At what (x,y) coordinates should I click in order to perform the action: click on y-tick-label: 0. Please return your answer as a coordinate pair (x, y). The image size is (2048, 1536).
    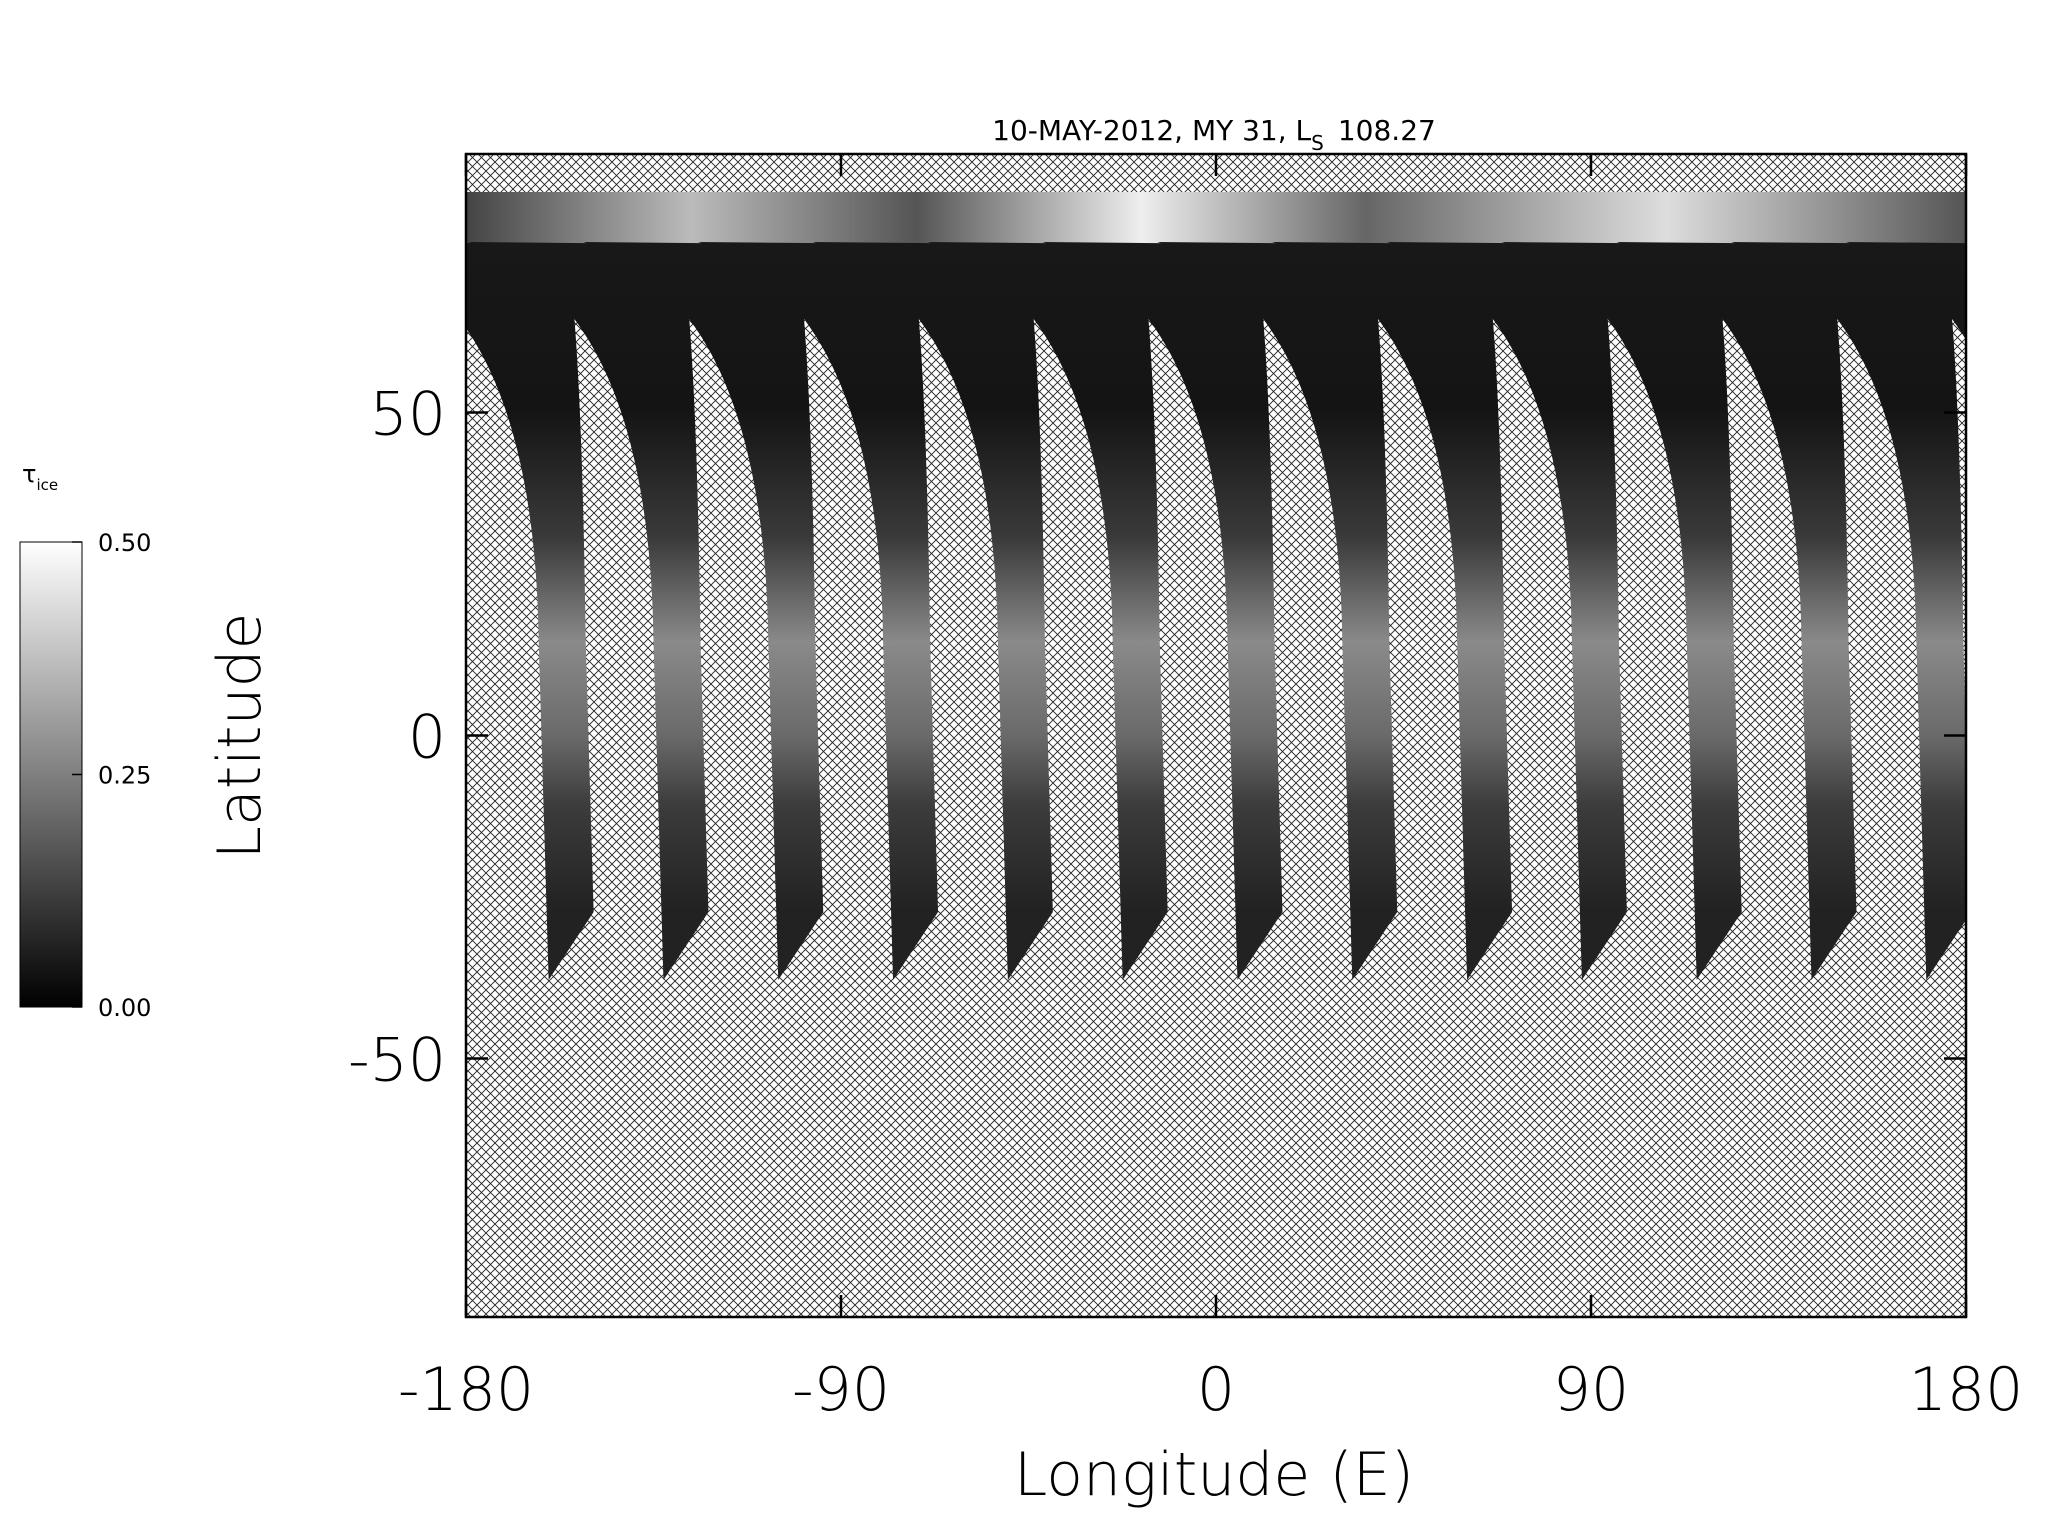
    Looking at the image, I should click on (427, 738).